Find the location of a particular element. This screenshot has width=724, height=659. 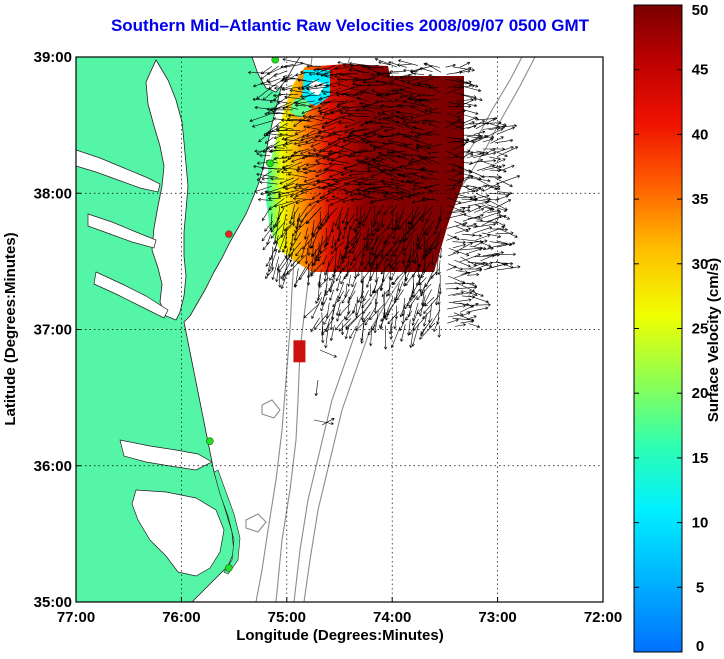

y-tick-label: 35:00 is located at coordinates (53, 602).